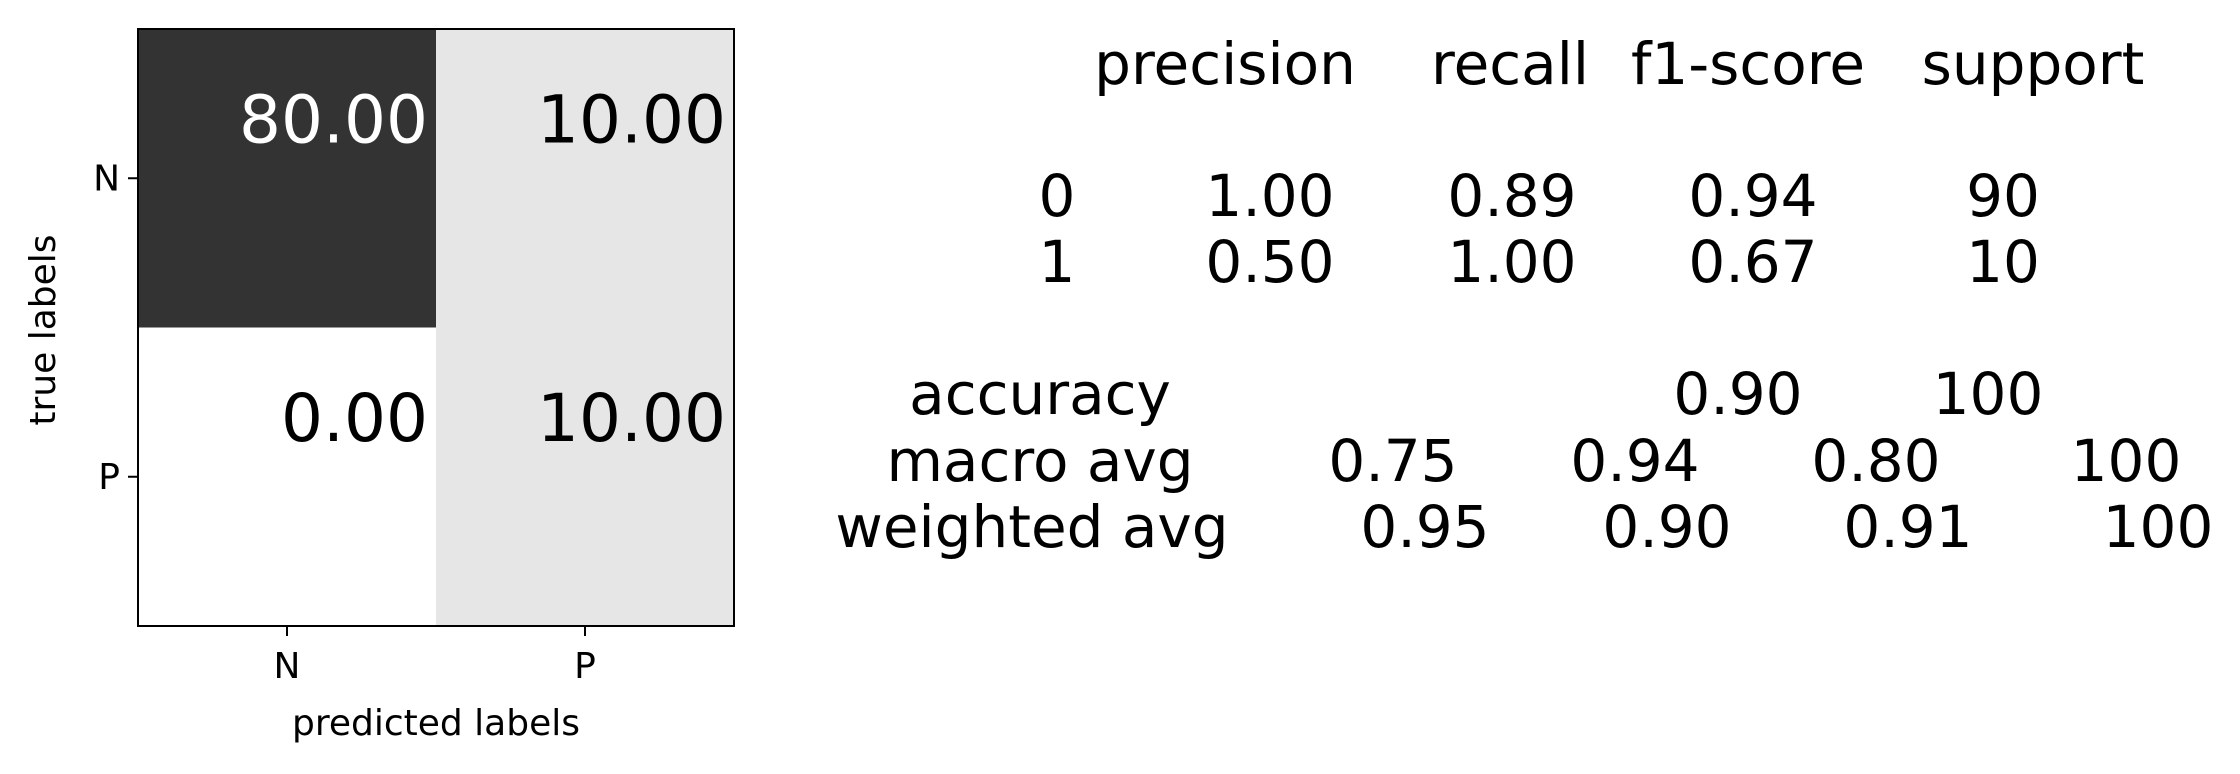 The width and height of the screenshot is (2240, 774). What do you see at coordinates (1225, 64) in the screenshot?
I see `report-column-header: precision` at bounding box center [1225, 64].